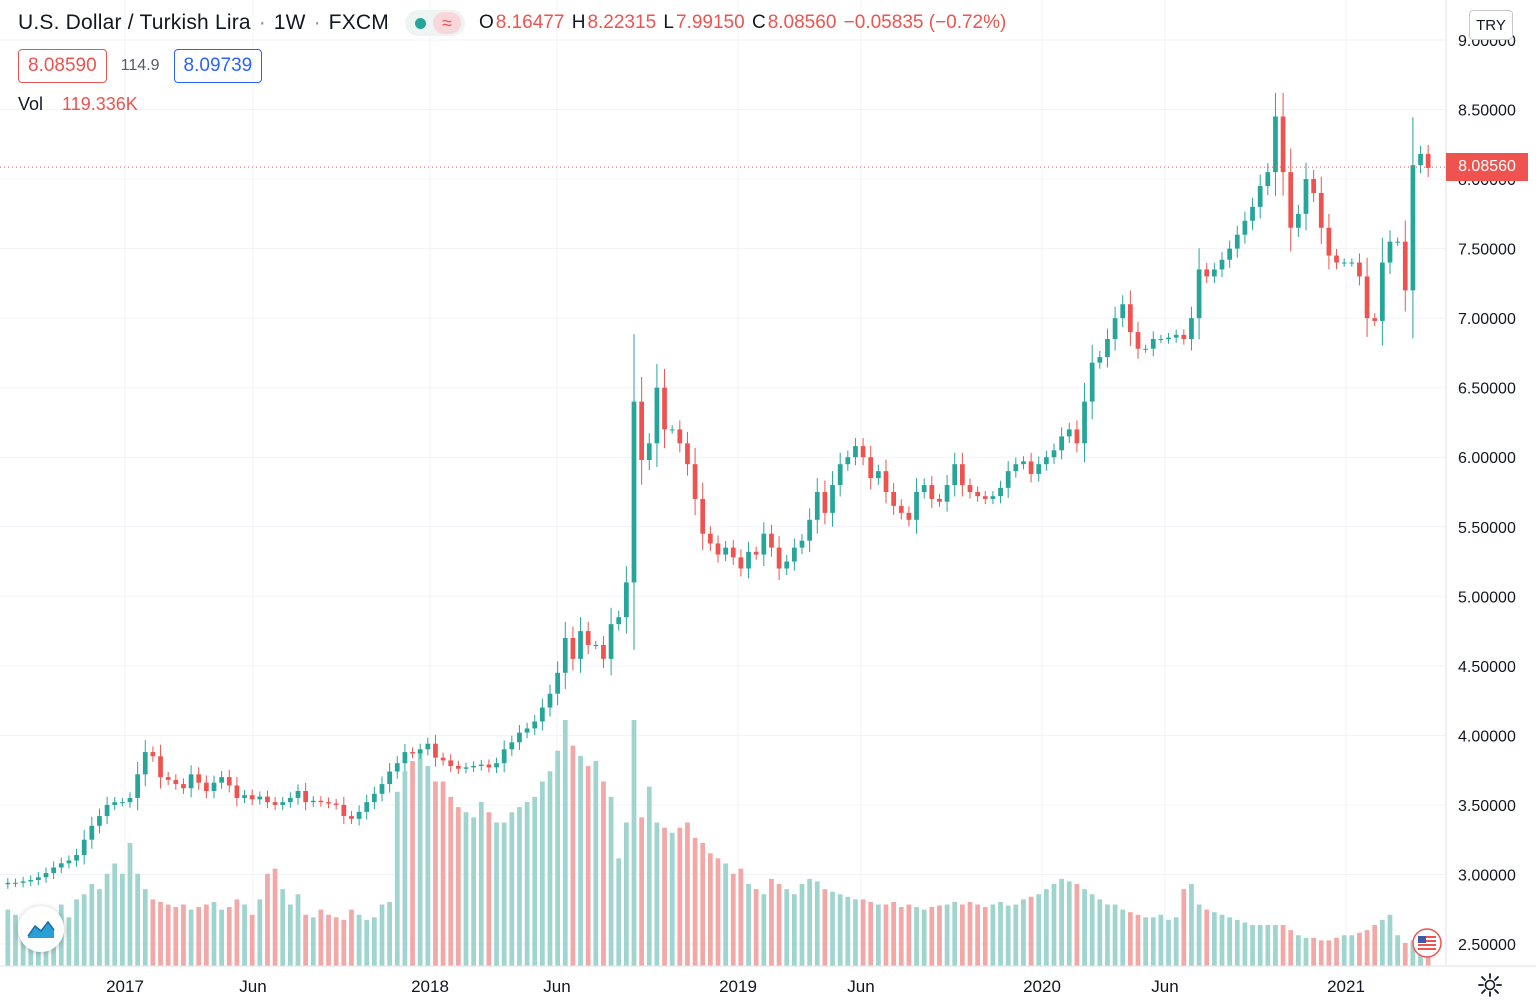  I want to click on x-tick-label: 2018, so click(430, 986).